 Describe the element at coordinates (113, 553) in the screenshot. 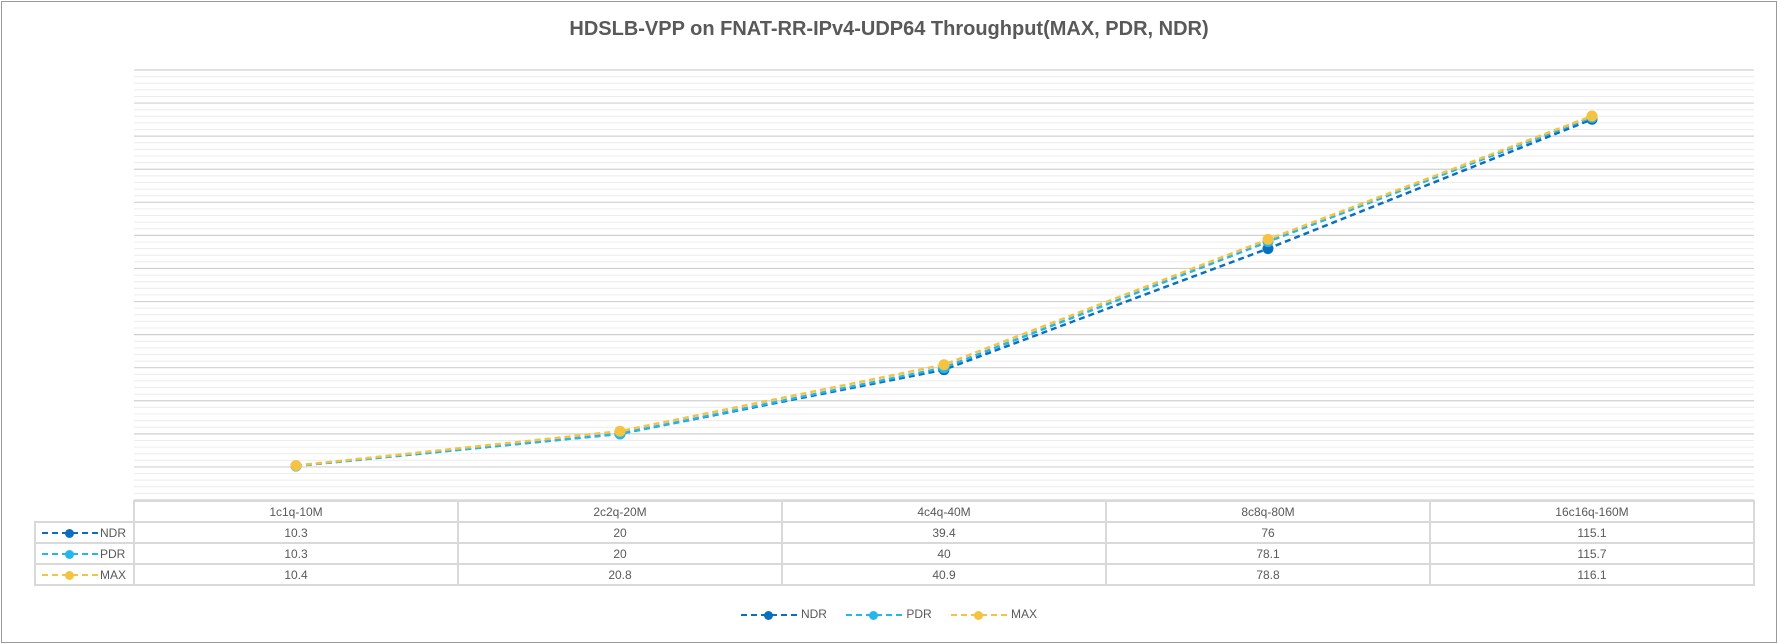

I see `series-name: PDR` at that location.